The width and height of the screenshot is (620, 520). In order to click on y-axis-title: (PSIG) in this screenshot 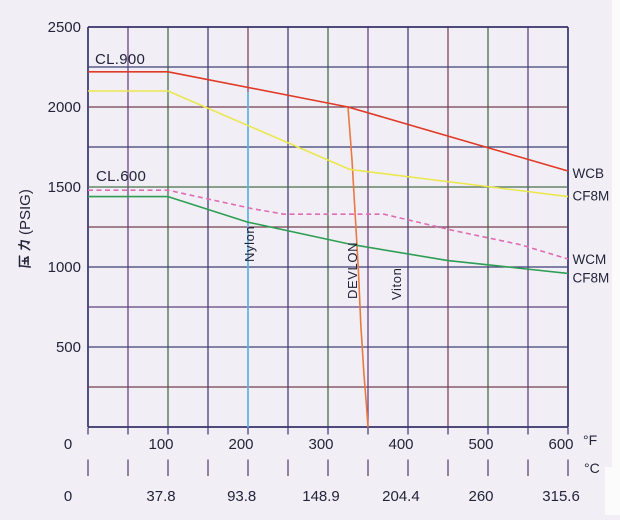, I will do `click(25, 228)`.